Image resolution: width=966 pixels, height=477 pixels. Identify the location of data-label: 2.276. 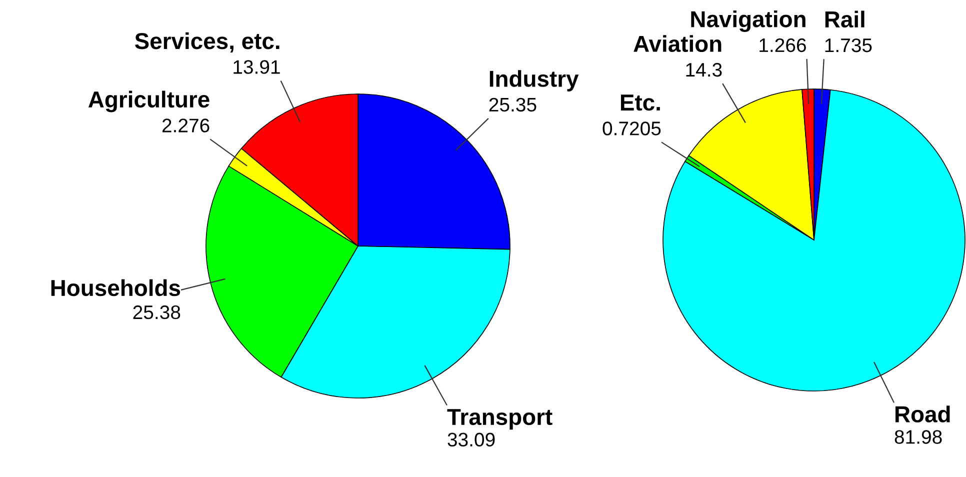
(186, 125).